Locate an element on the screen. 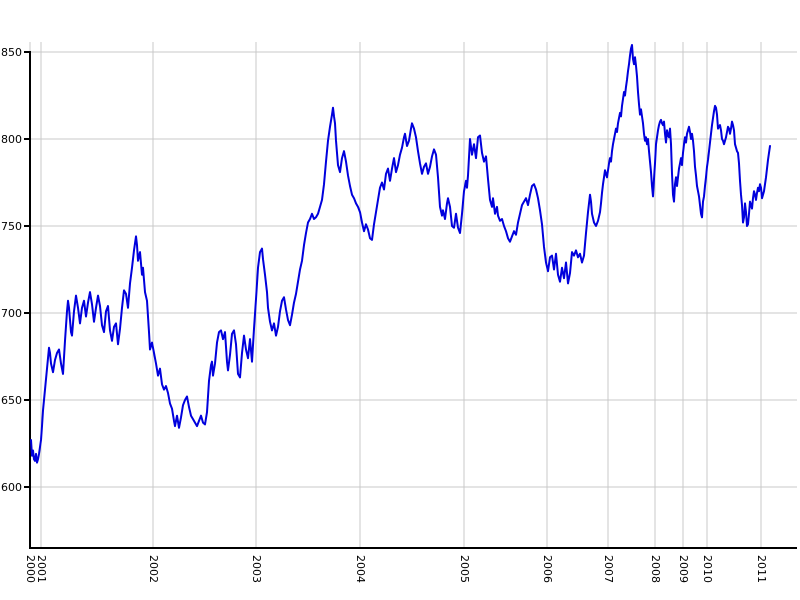 Image resolution: width=800 pixels, height=600 pixels. y-tick-label: 1800 is located at coordinates (11, 139).